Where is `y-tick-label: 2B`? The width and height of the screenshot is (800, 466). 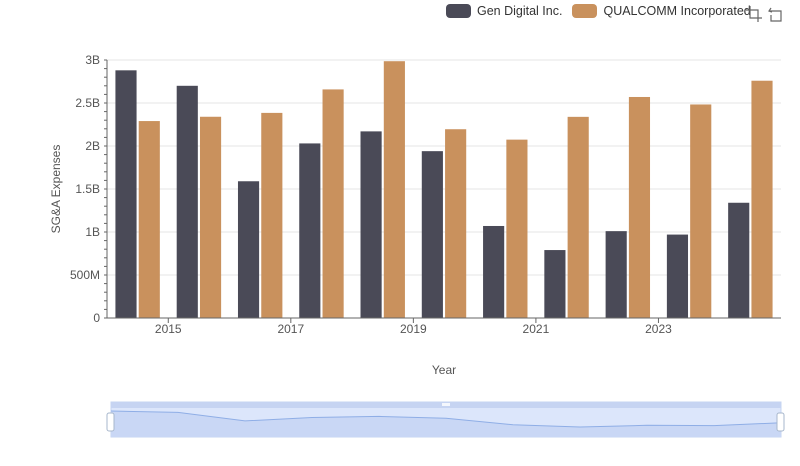
y-tick-label: 2B is located at coordinates (92, 146).